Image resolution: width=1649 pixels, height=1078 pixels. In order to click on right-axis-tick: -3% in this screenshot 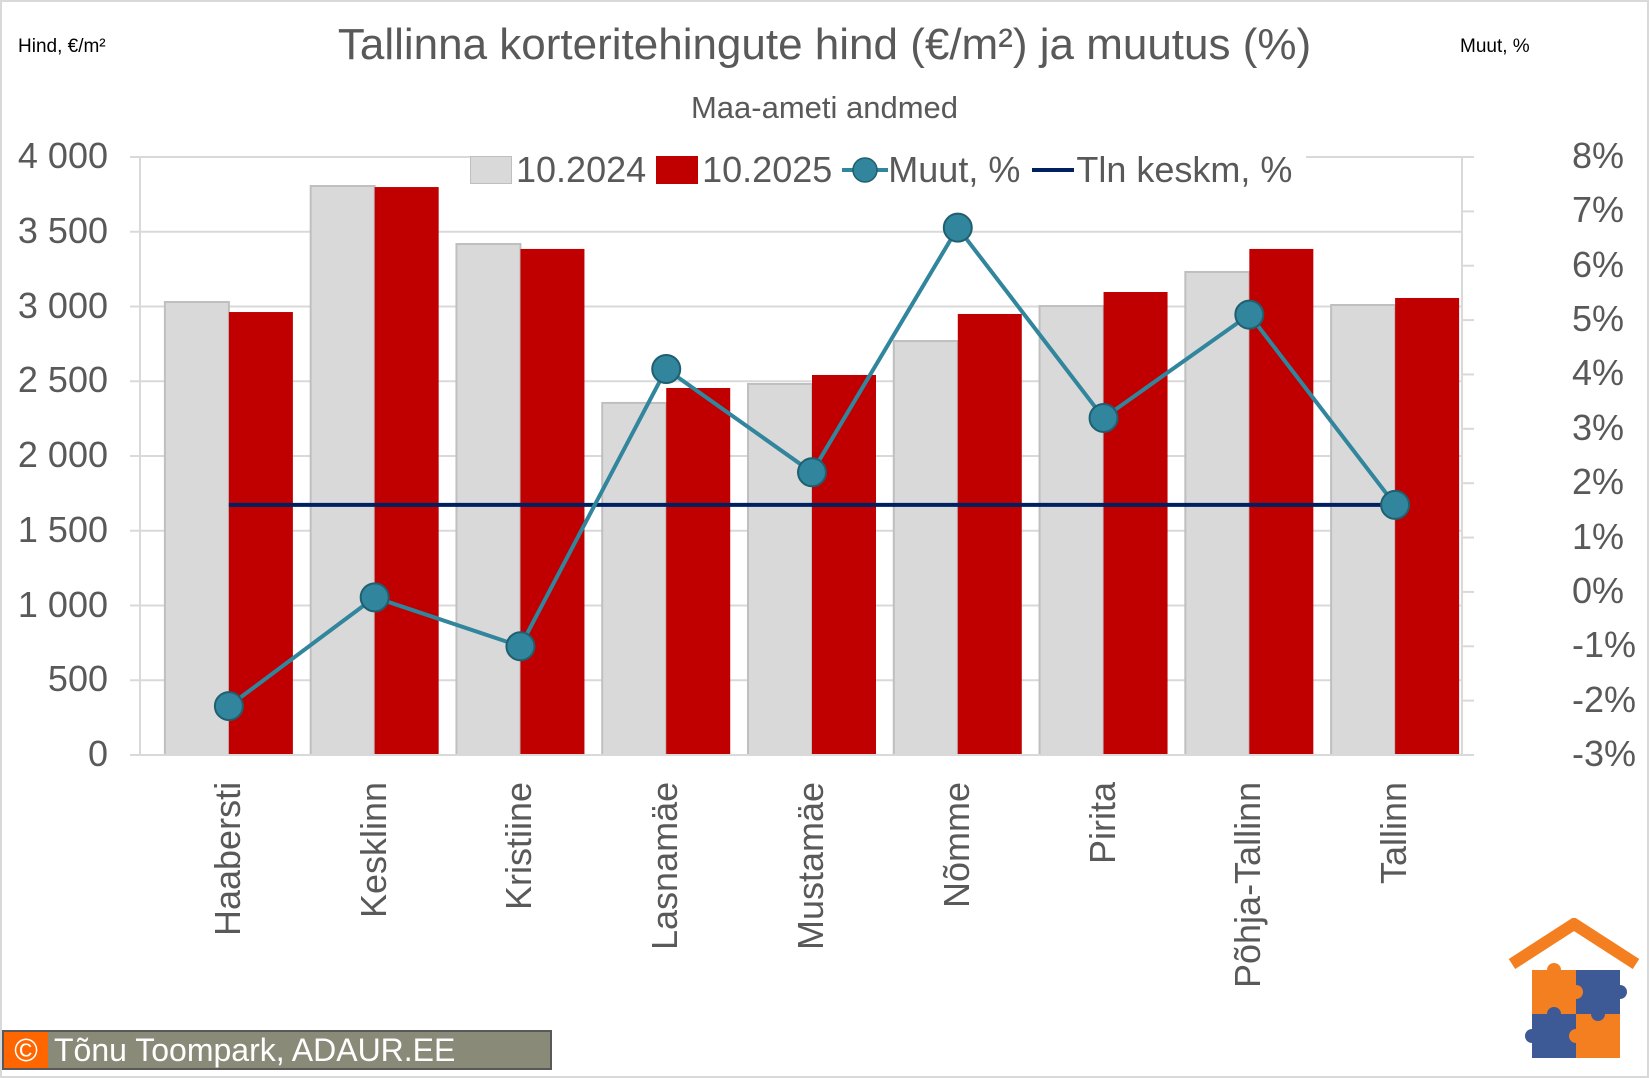, I will do `click(1604, 753)`.